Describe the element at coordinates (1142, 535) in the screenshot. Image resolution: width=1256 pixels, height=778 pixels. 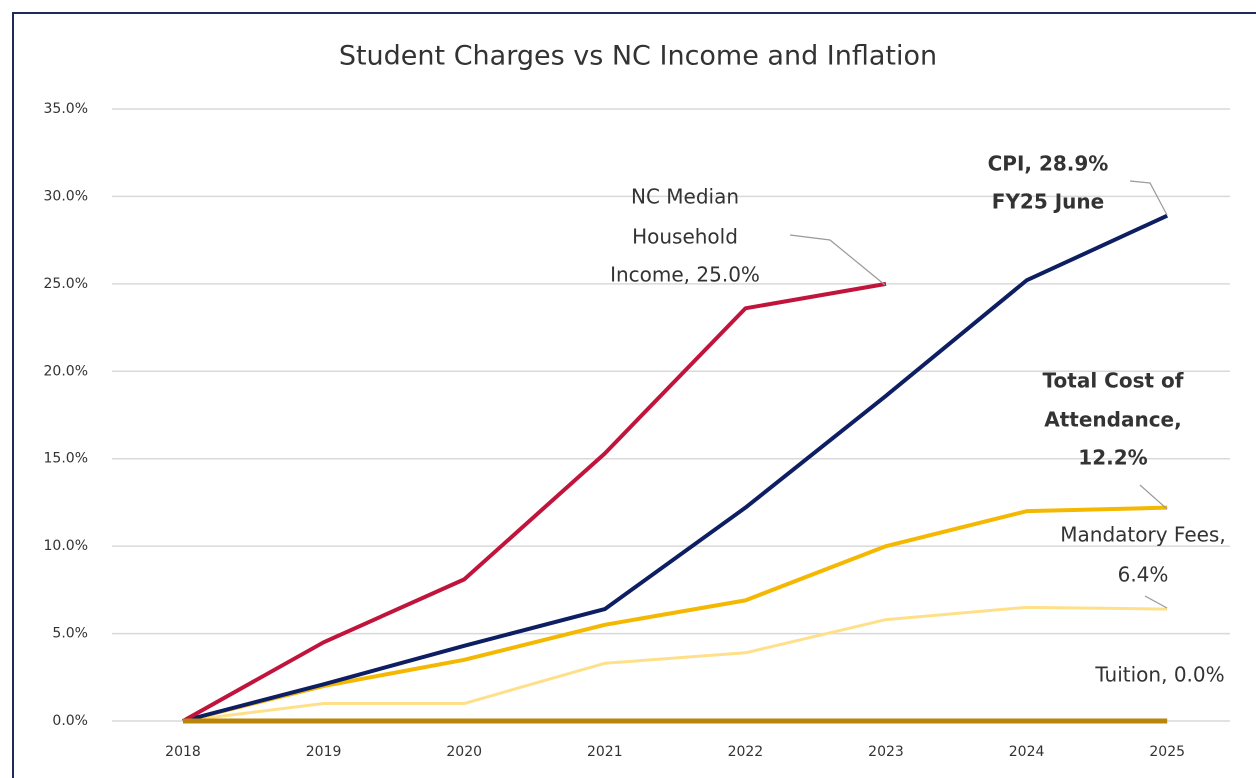
I see `annotation: Mandatory Fees,` at that location.